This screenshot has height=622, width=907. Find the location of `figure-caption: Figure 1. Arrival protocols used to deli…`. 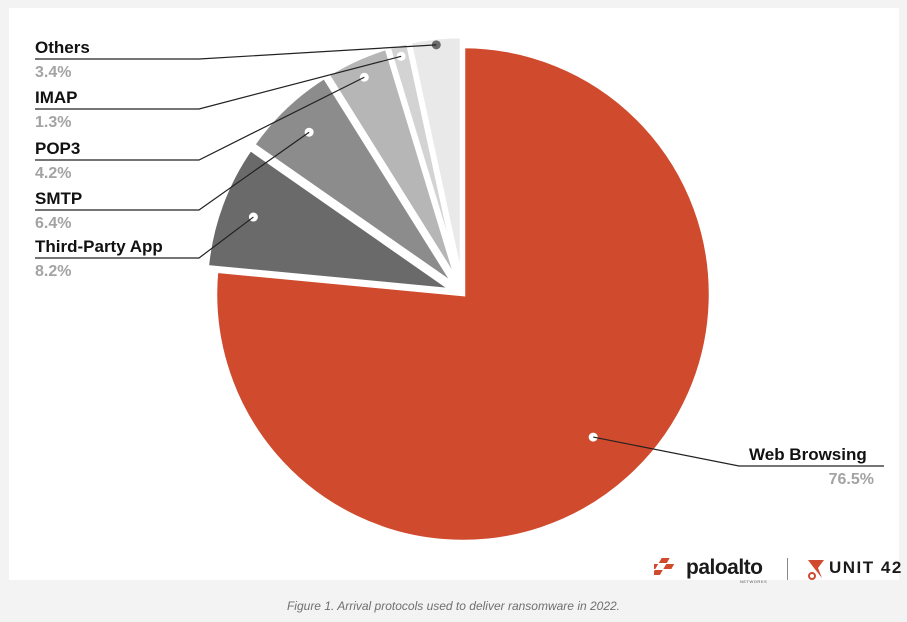

figure-caption: Figure 1. Arrival protocols used to deli… is located at coordinates (453, 606).